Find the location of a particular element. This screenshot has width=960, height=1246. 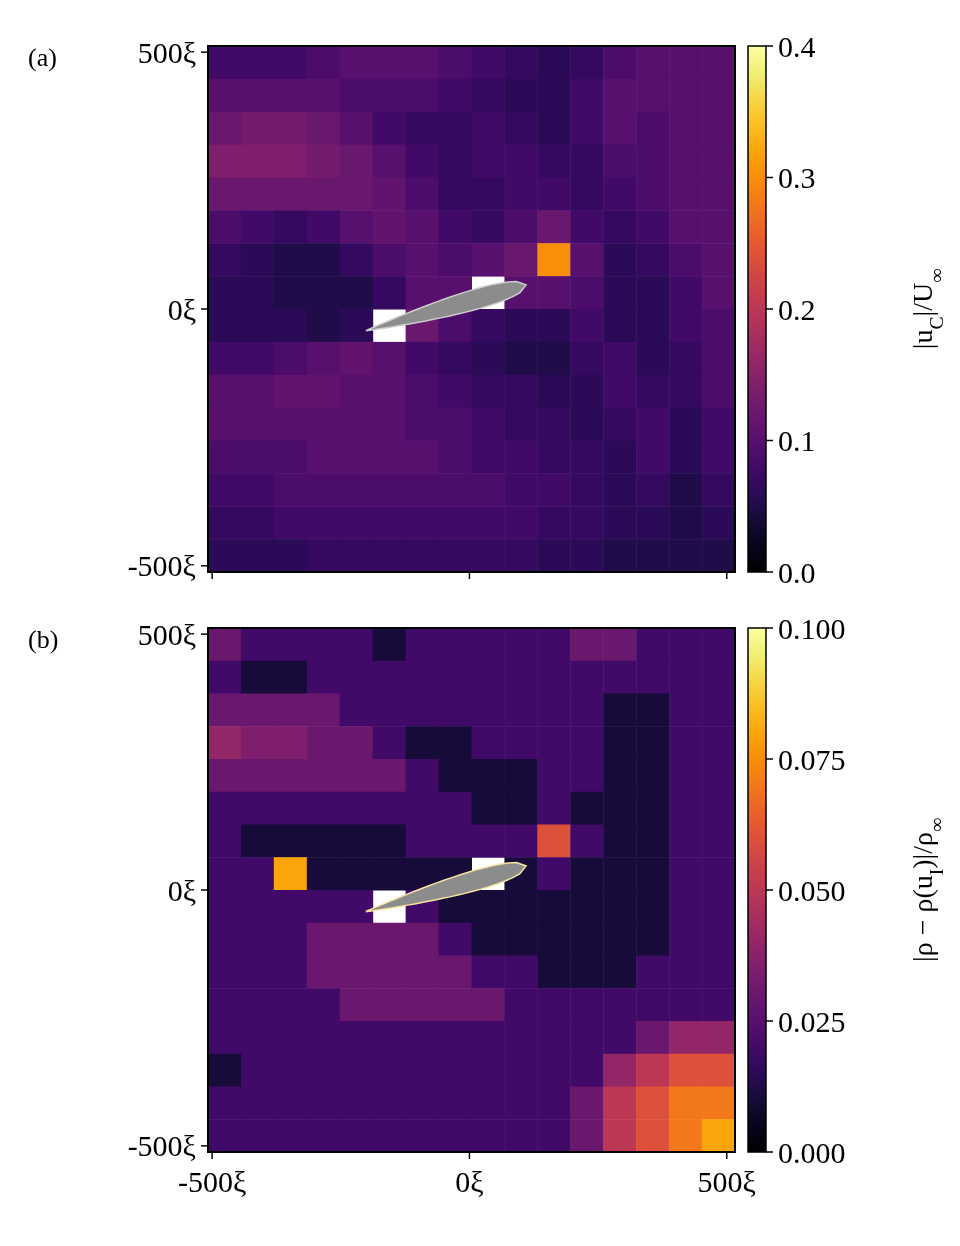

color-bar-label: 0.000 is located at coordinates (812, 1152).